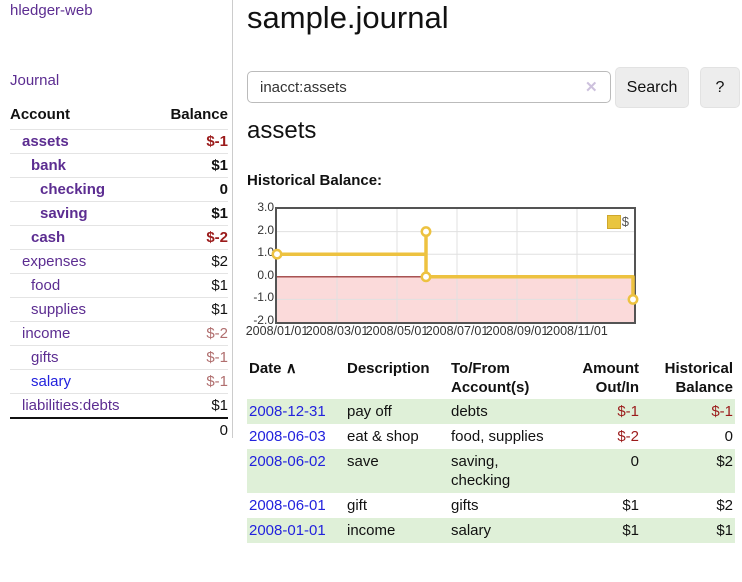 The width and height of the screenshot is (742, 582). Describe the element at coordinates (491, 411) in the screenshot. I see `transaction-row: 2008-12-31 pay off debts $-1 $-1` at that location.